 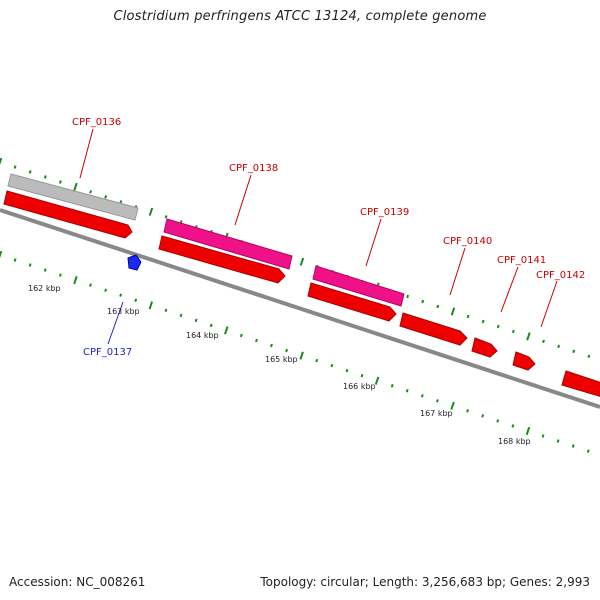 I want to click on gene-cpf-0139-rrna, so click(x=358, y=286).